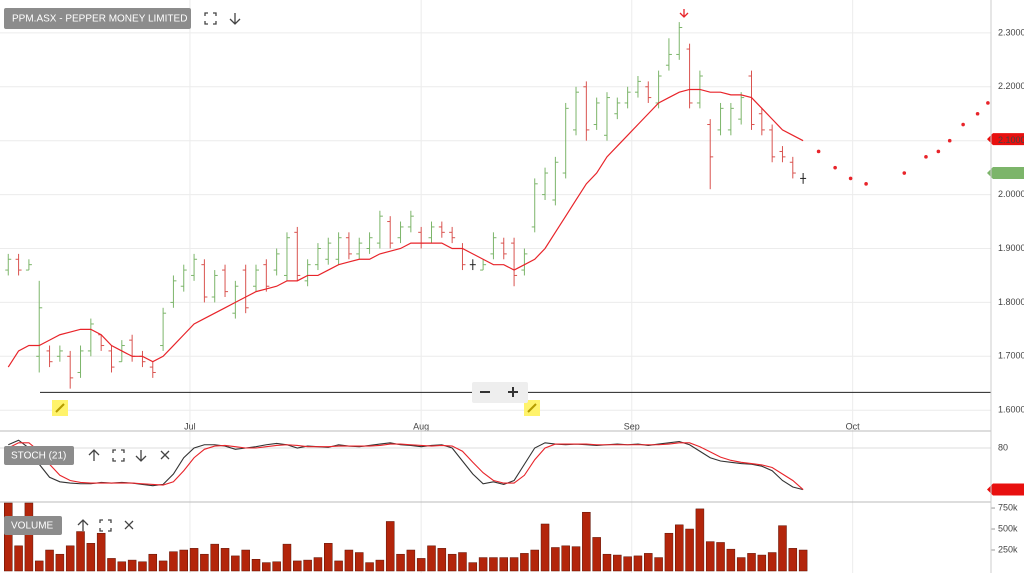 This screenshot has width=1024, height=573. I want to click on x-tick-label: Sep, so click(632, 426).